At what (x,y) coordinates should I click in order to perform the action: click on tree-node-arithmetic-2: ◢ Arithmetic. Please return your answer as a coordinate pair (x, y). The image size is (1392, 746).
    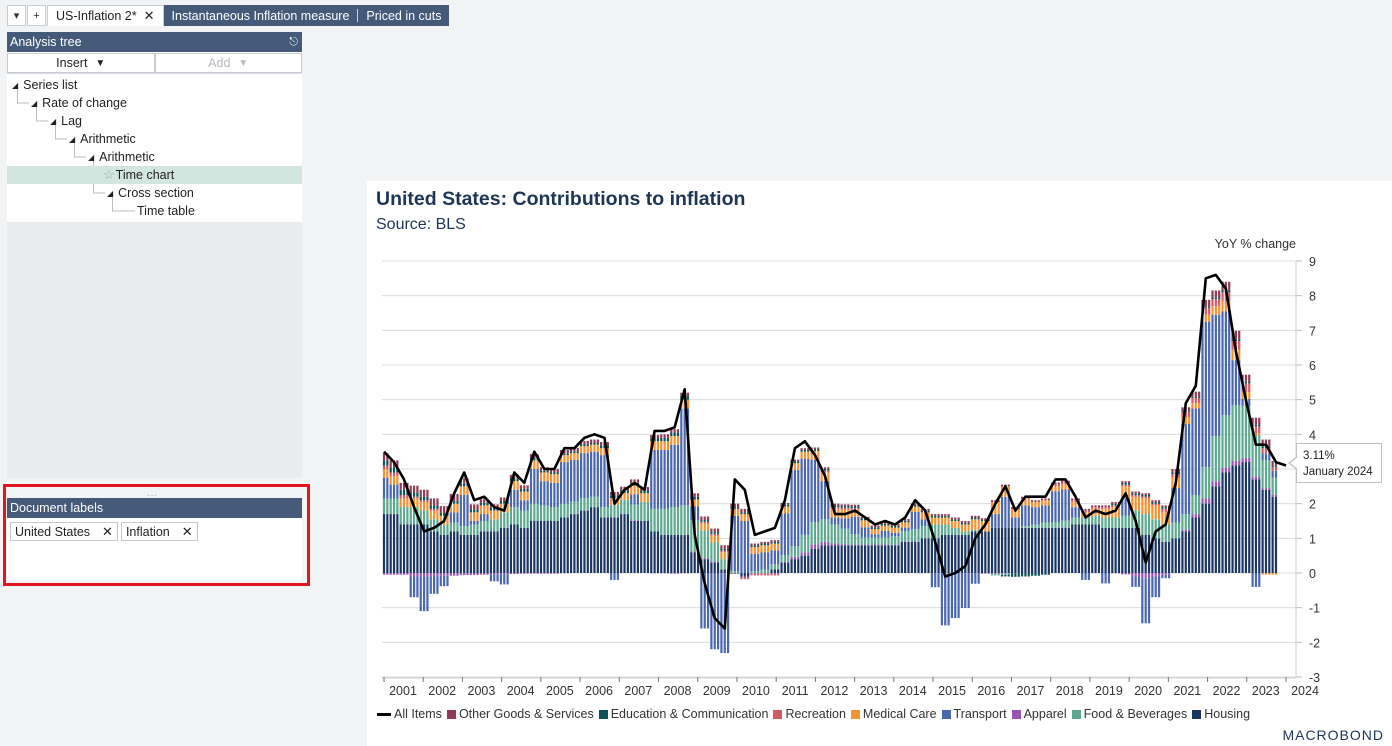
    Looking at the image, I should click on (154, 157).